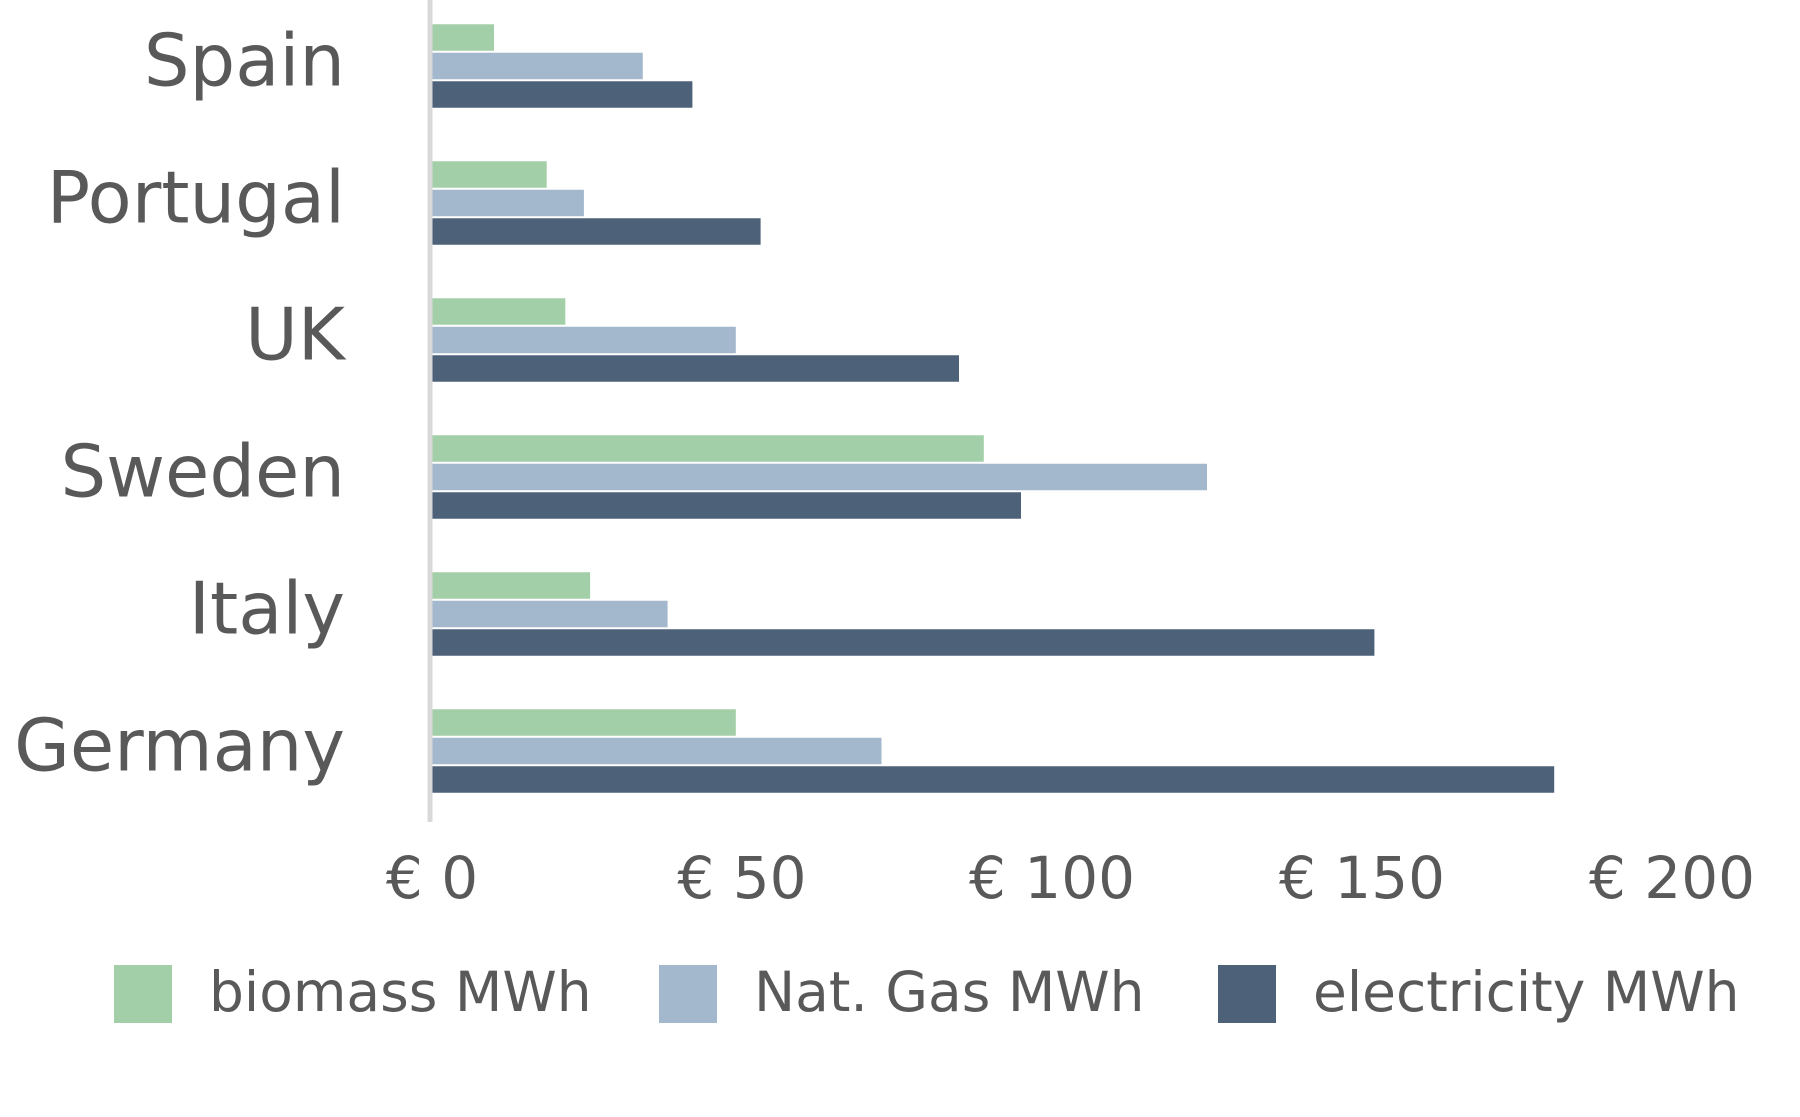 This screenshot has height=1117, width=1800. Describe the element at coordinates (949, 992) in the screenshot. I see `legend-label: Nat. Gas MWh` at that location.